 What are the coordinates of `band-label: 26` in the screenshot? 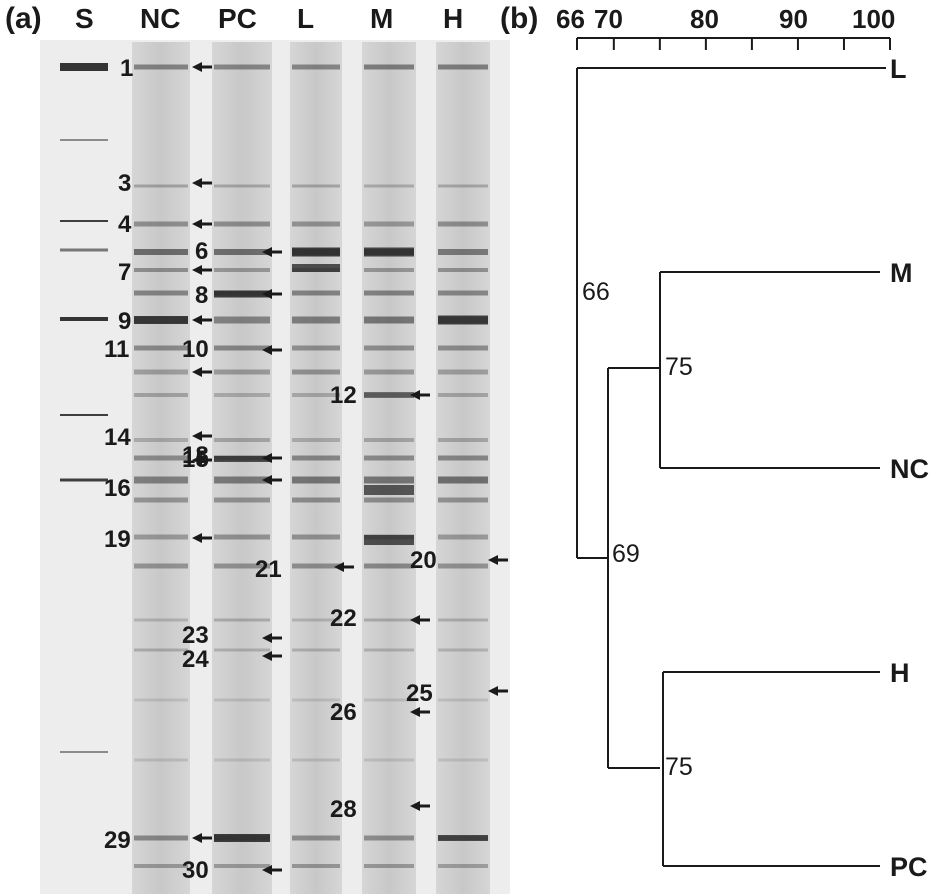 It's located at (343, 712).